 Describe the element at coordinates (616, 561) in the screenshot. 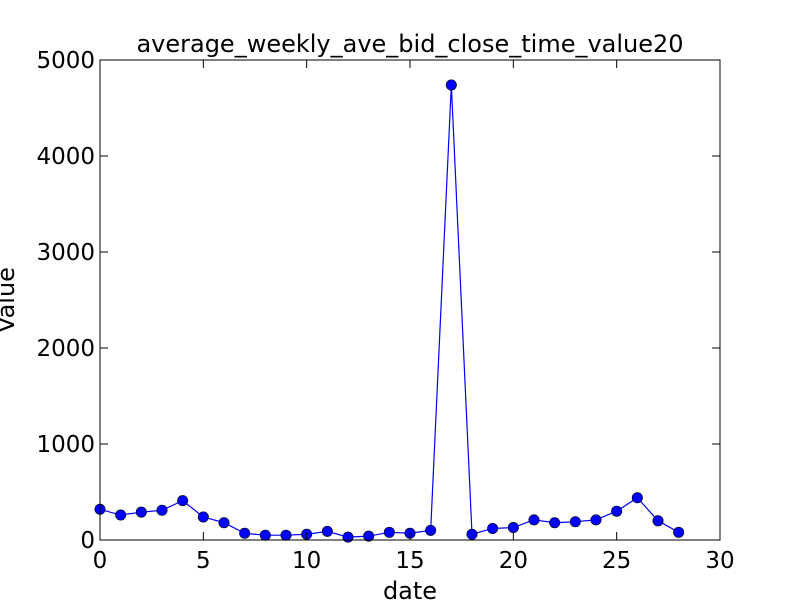

I see `x-tick-label: 25` at that location.